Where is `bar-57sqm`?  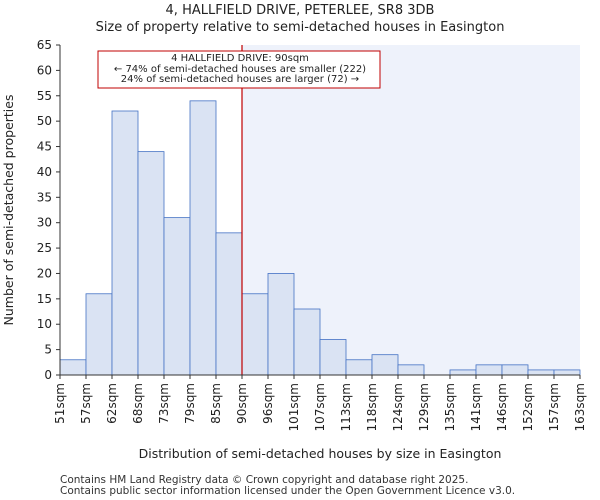 bar-57sqm is located at coordinates (99, 334).